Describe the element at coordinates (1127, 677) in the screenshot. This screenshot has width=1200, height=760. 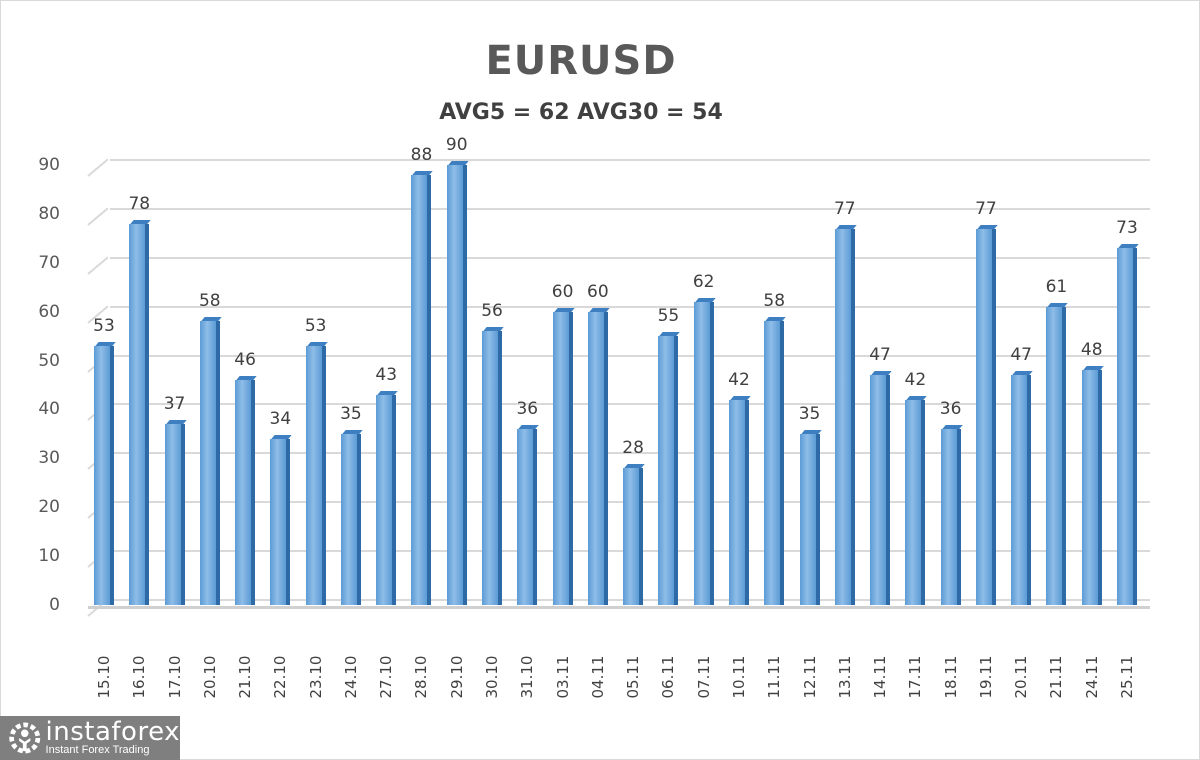
I see `x-tick-label: 25.11` at that location.